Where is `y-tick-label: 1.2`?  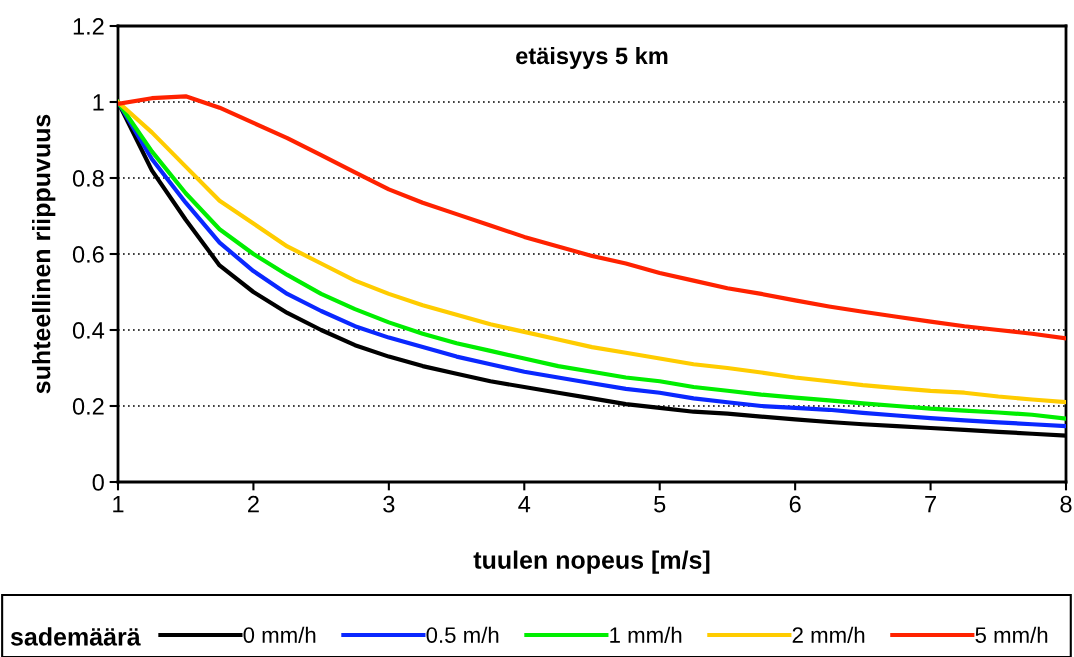 y-tick-label: 1.2 is located at coordinates (88, 26).